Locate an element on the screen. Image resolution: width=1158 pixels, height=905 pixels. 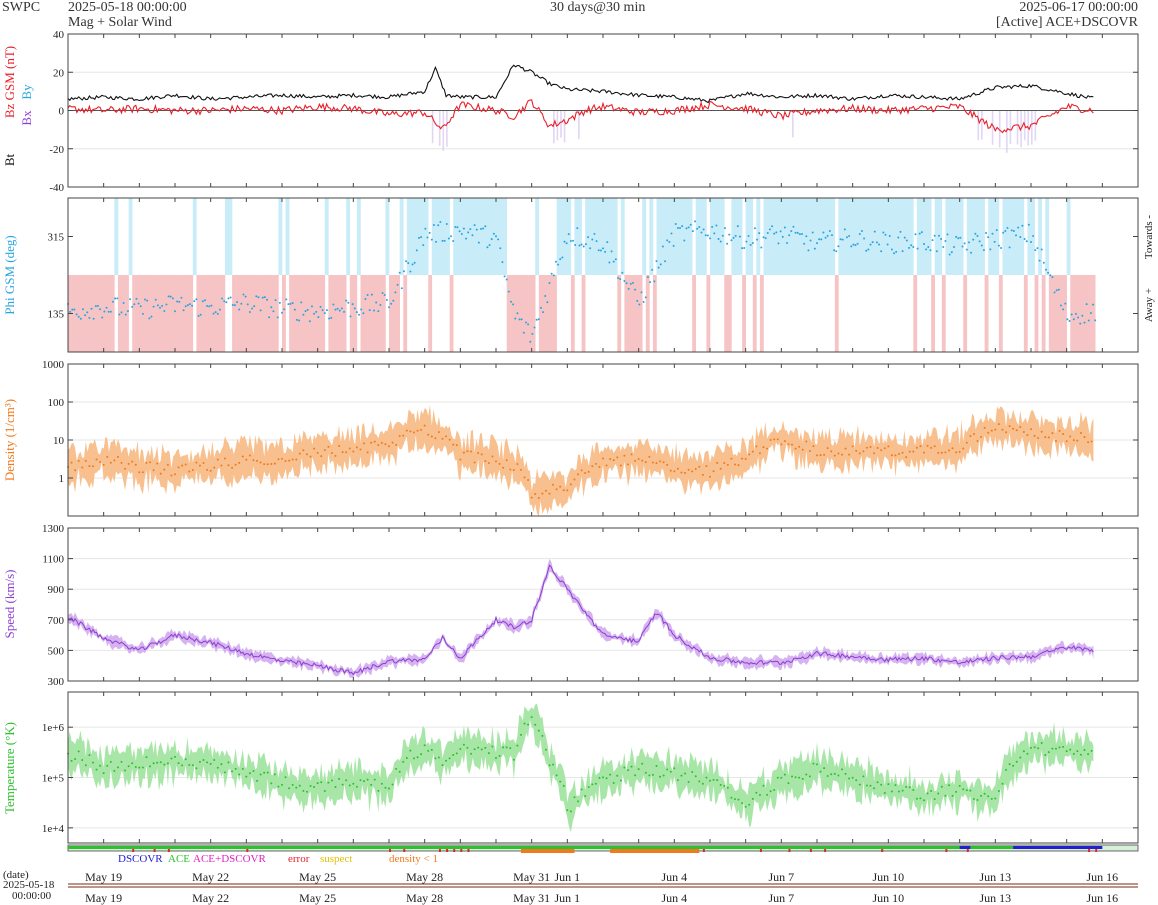
bz-south-fill is located at coordinates (982, 125).